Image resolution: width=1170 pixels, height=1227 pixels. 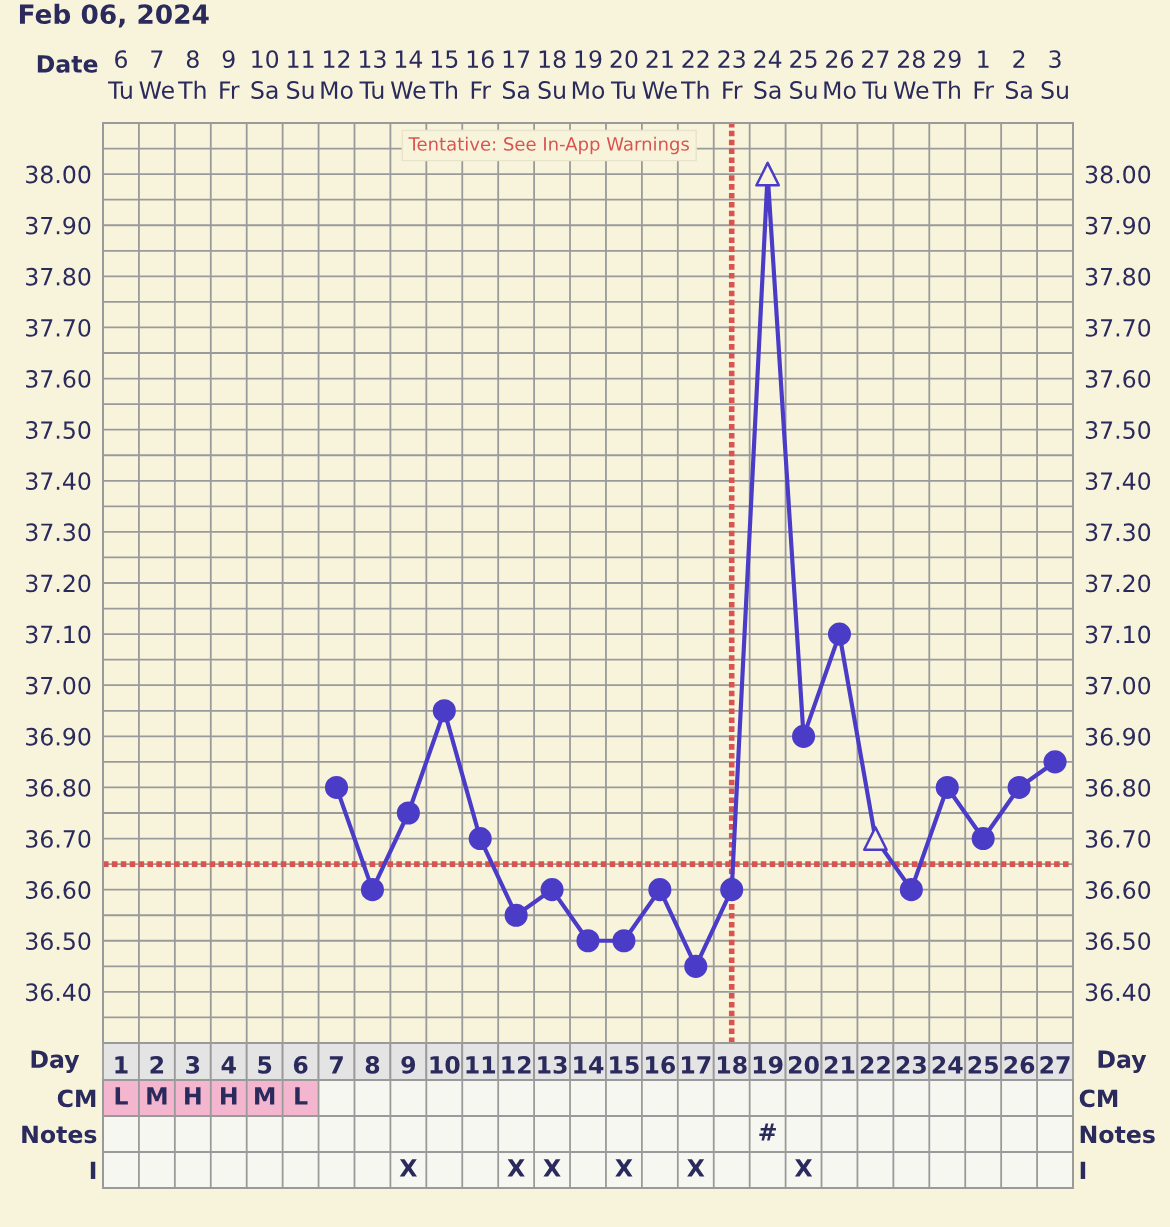 I want to click on x-tick-label: 4, so click(x=228, y=1065).